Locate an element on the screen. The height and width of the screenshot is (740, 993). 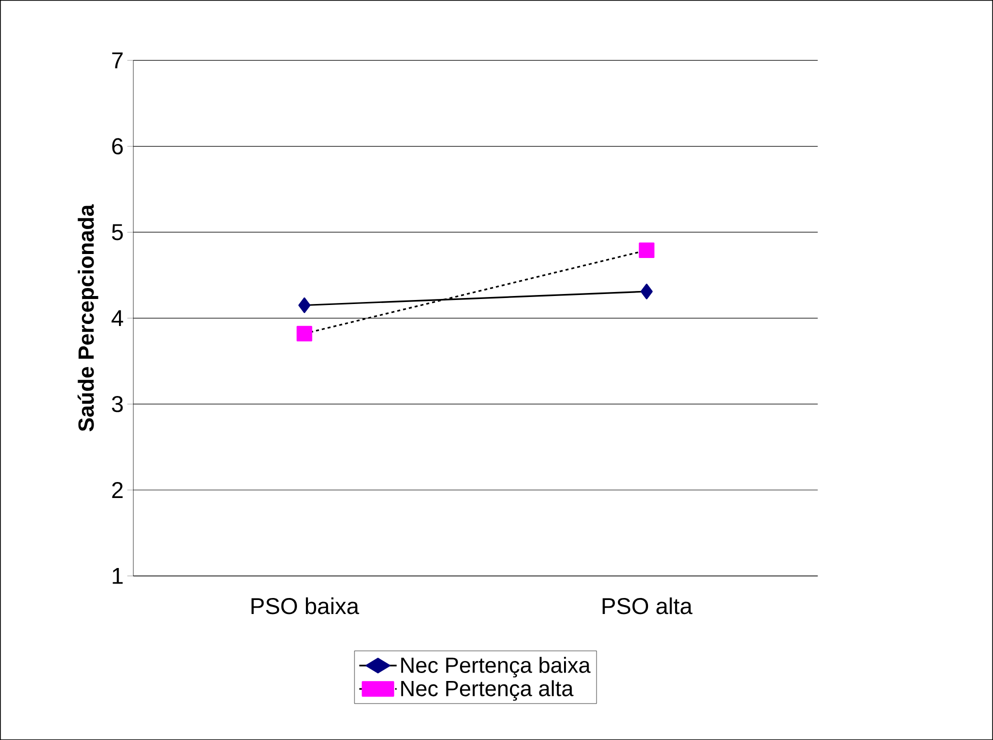
y-tick-label: 2 is located at coordinates (117, 490).